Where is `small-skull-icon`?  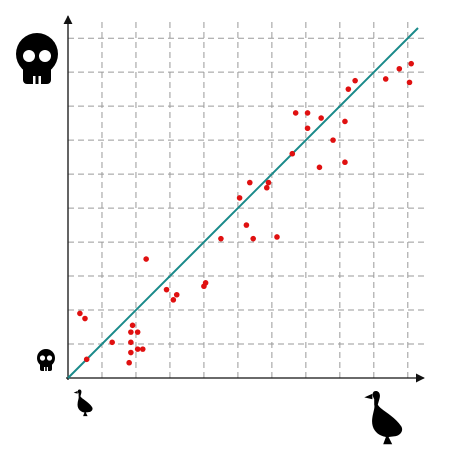 small-skull-icon is located at coordinates (46, 360).